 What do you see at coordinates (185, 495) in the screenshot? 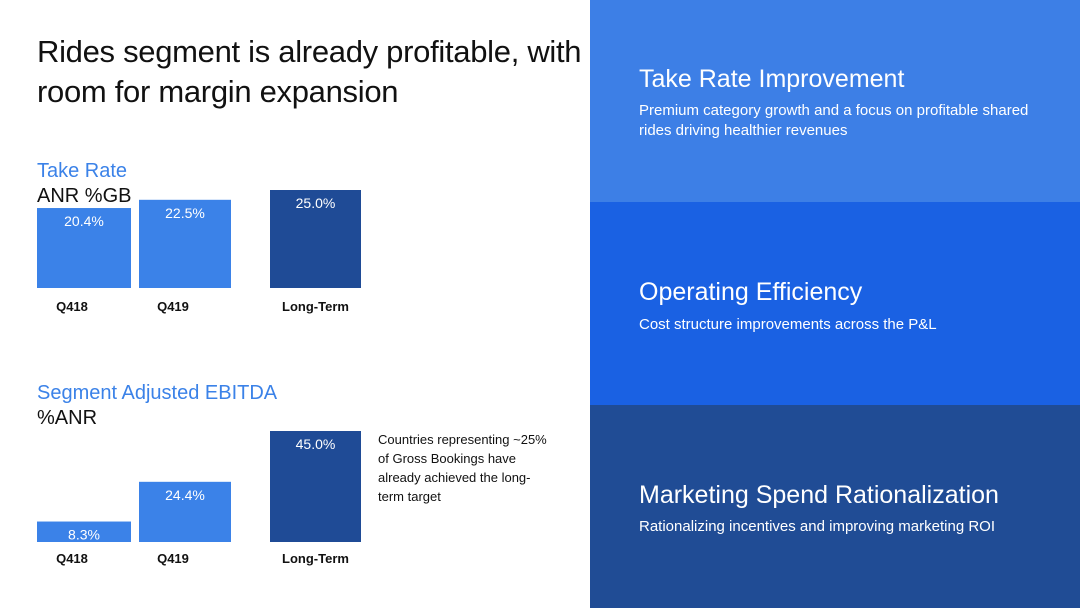
I see `bar-value-label: 24.4%` at bounding box center [185, 495].